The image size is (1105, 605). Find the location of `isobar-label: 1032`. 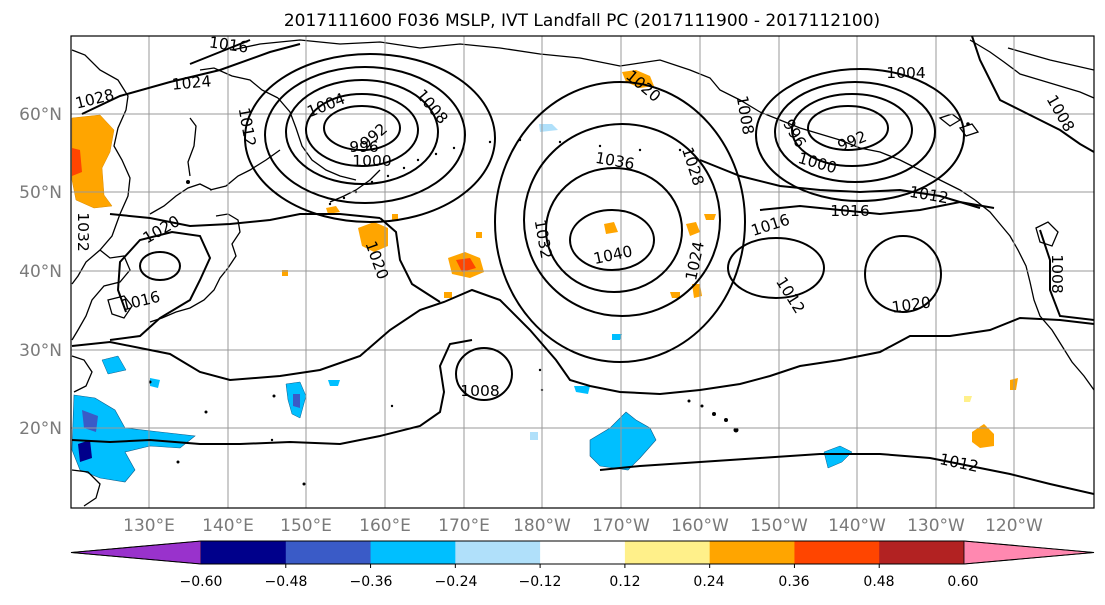

isobar-label: 1032 is located at coordinates (83, 231).